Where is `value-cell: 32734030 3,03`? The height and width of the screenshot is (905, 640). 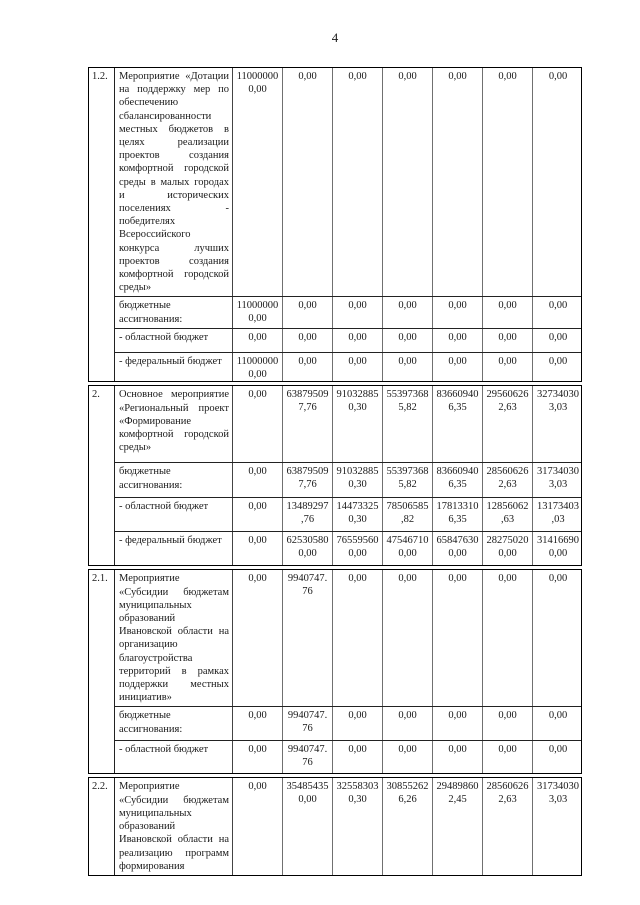 value-cell: 32734030 3,03 is located at coordinates (558, 401).